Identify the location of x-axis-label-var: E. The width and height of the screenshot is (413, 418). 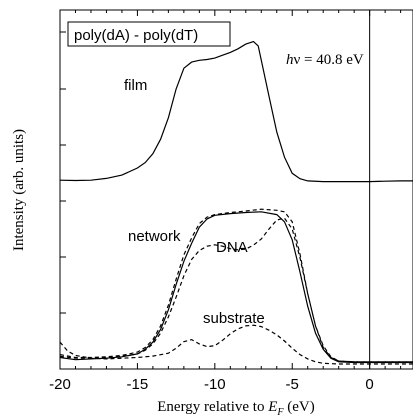
(272, 407).